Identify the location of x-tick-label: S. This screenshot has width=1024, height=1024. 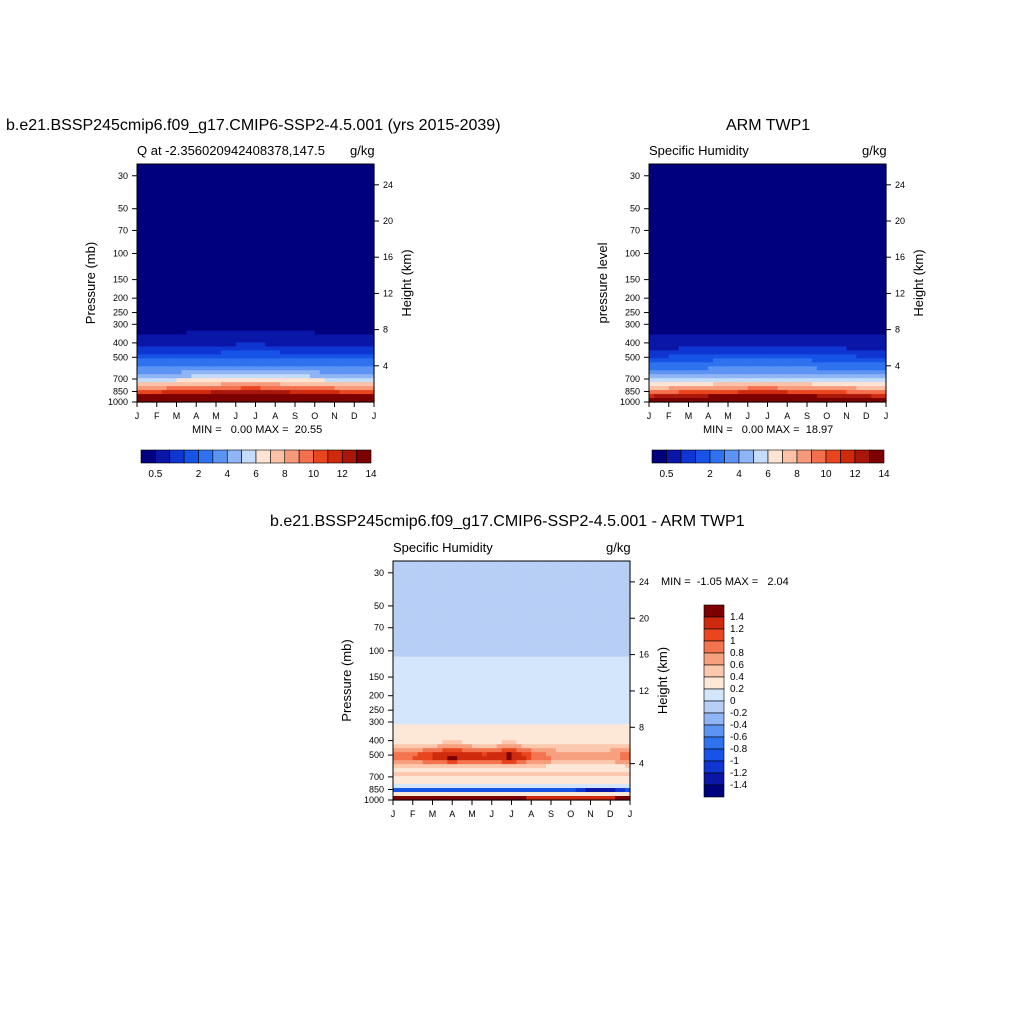
(295, 416).